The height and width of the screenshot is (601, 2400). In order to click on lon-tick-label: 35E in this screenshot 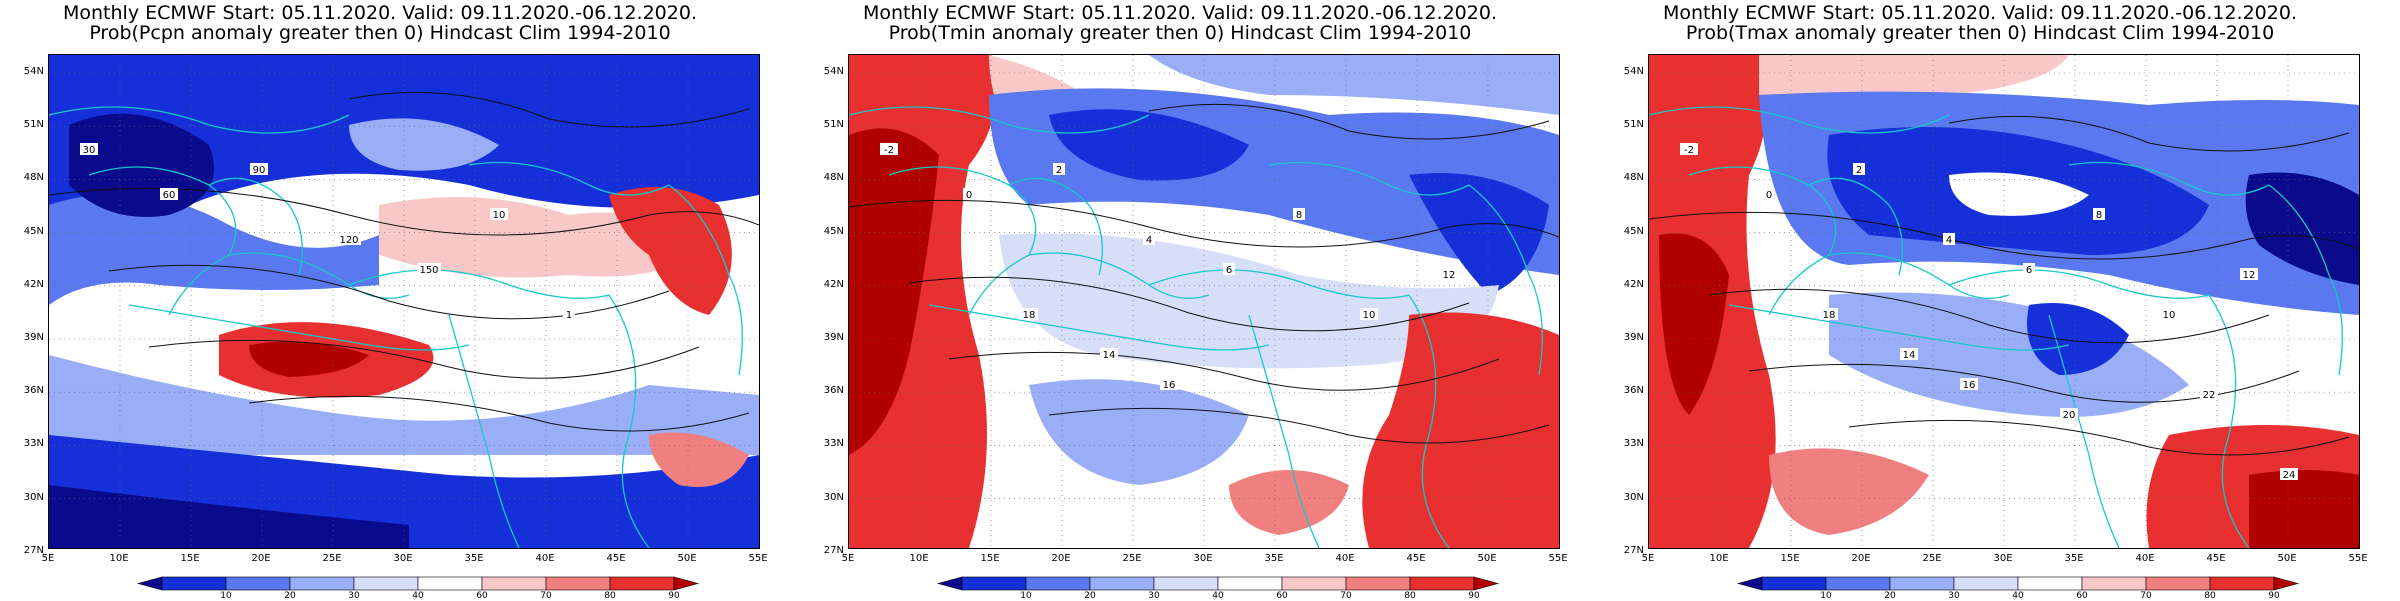, I will do `click(1274, 558)`.